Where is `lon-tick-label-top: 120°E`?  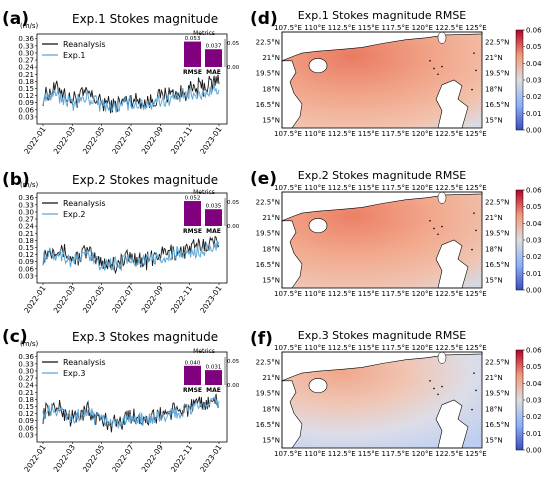
lon-tick-label-top: 120°E is located at coordinates (422, 348).